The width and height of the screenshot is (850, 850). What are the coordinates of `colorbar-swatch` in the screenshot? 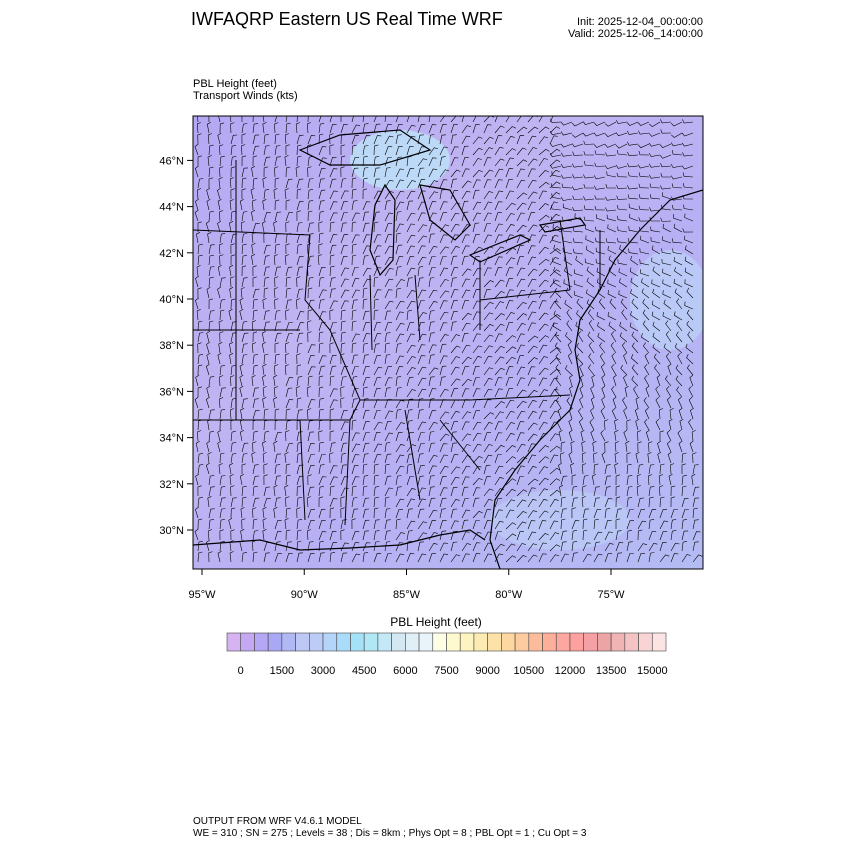 It's located at (467, 642).